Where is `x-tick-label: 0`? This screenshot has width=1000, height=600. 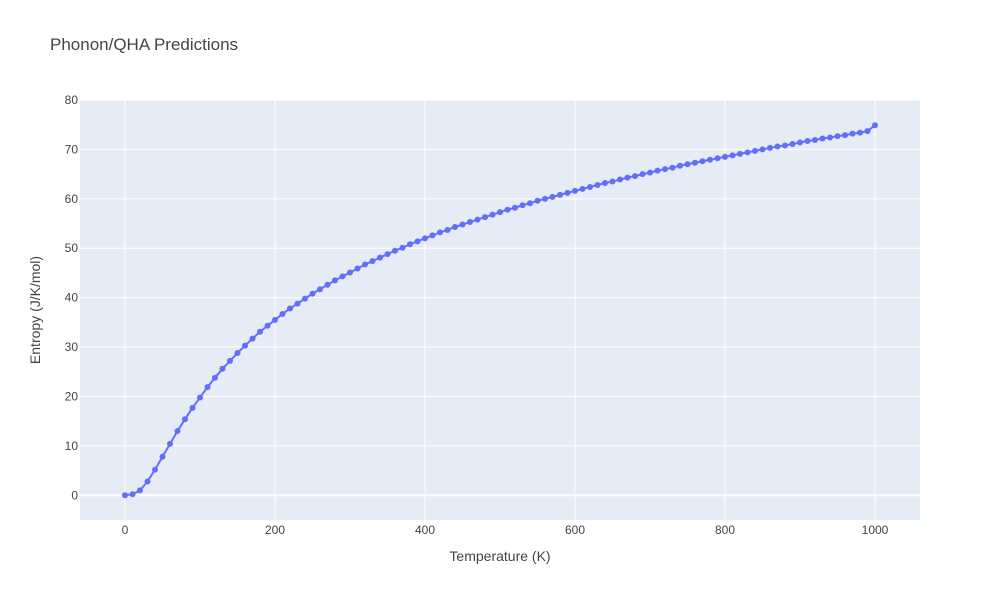 x-tick-label: 0 is located at coordinates (125, 530).